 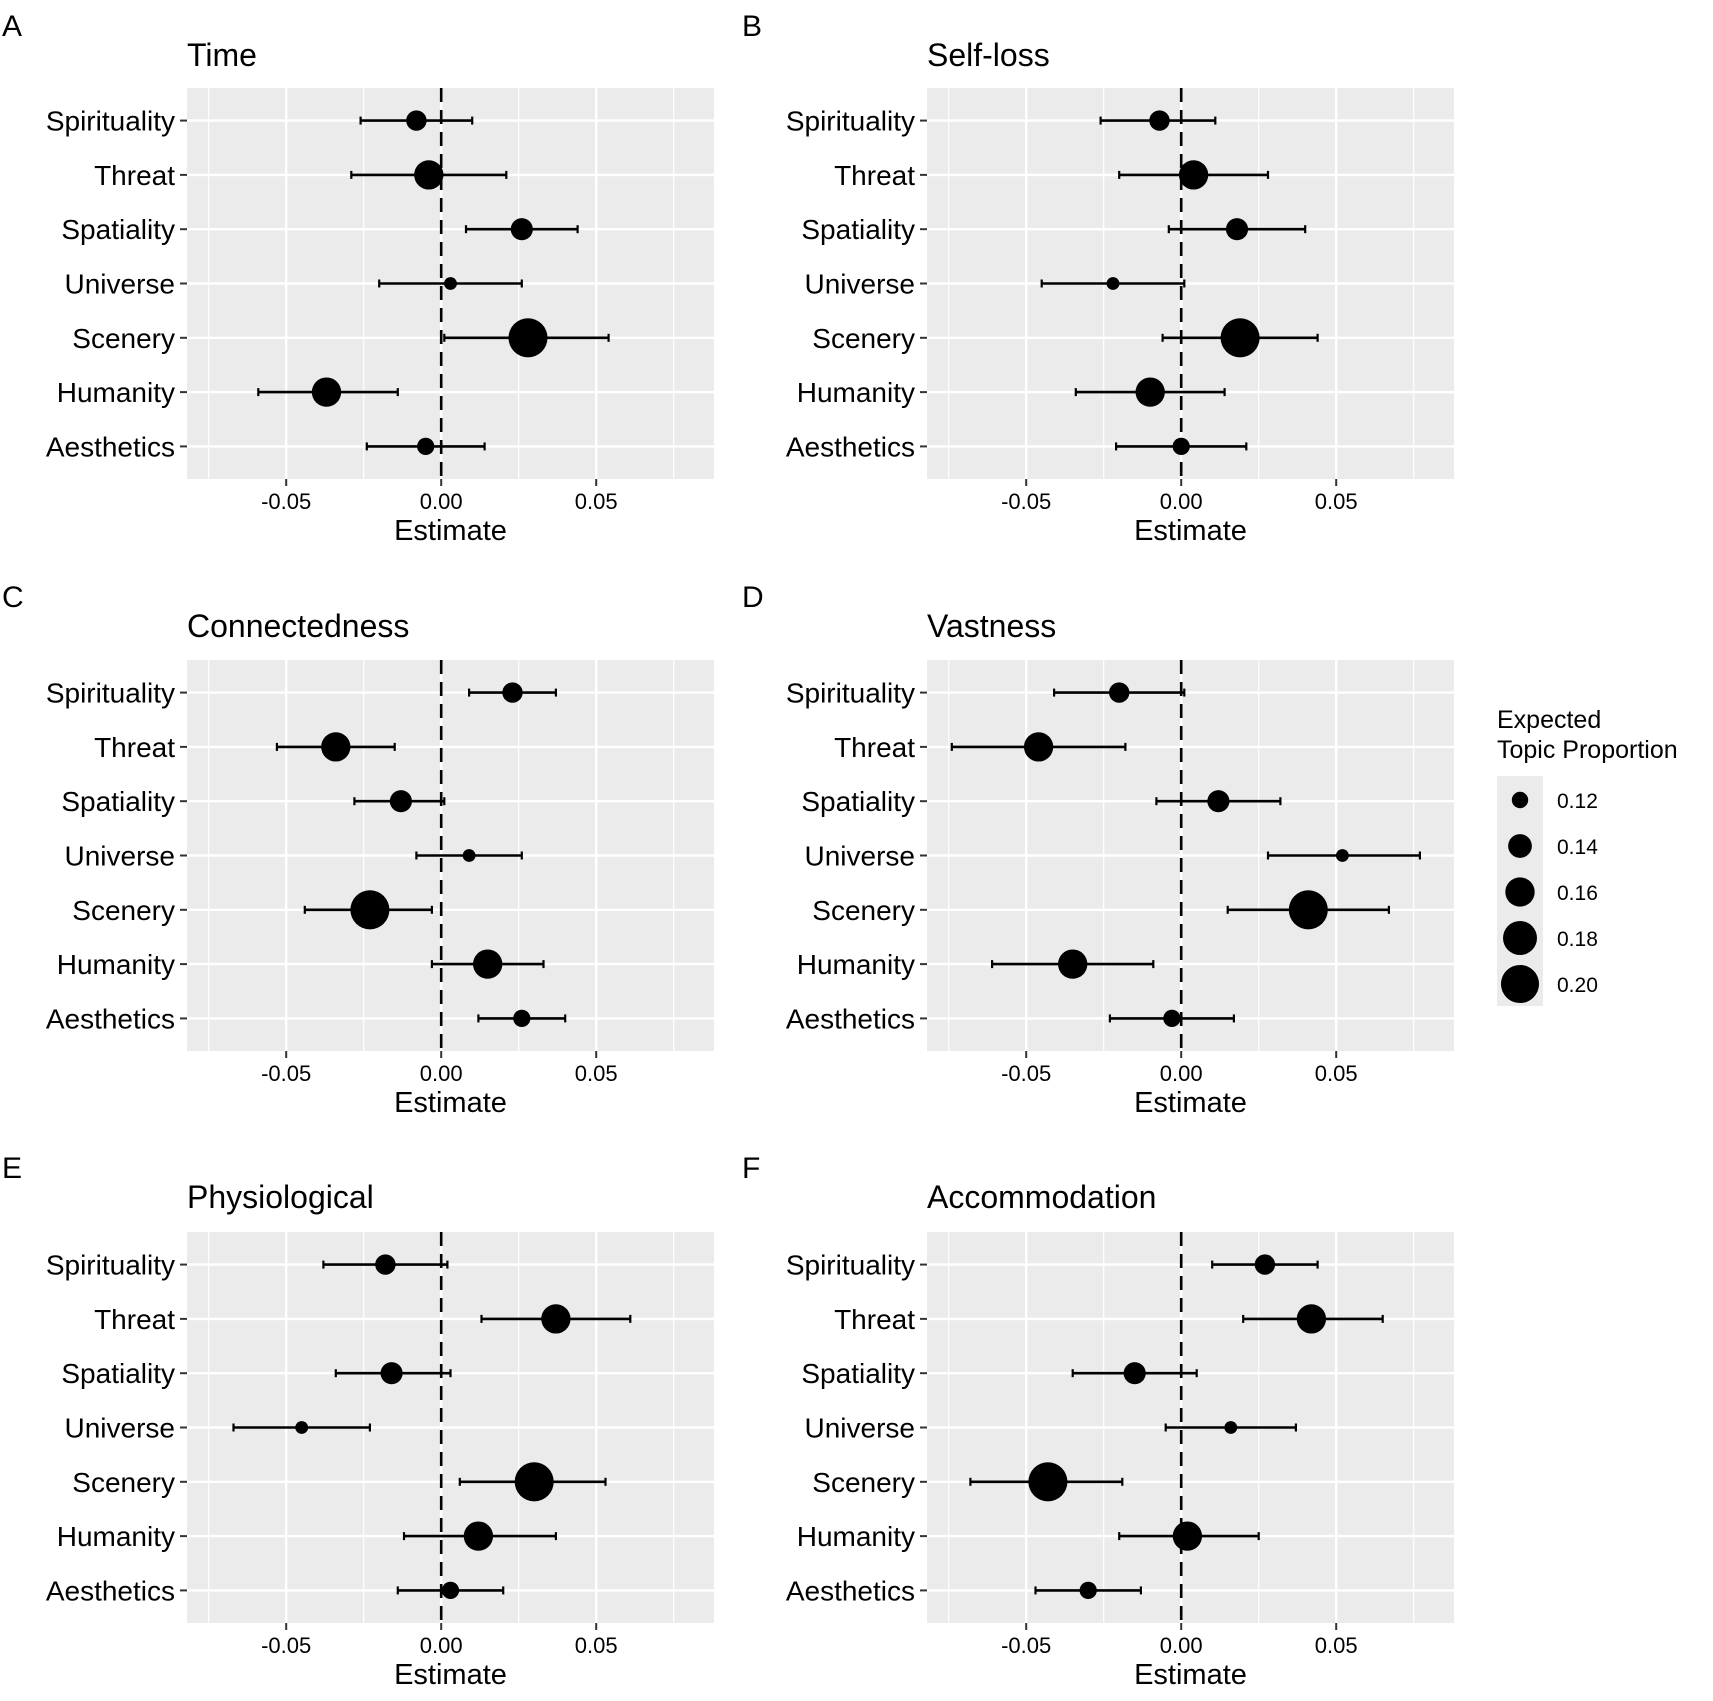 I want to click on panel-tag: A, so click(x=12, y=26).